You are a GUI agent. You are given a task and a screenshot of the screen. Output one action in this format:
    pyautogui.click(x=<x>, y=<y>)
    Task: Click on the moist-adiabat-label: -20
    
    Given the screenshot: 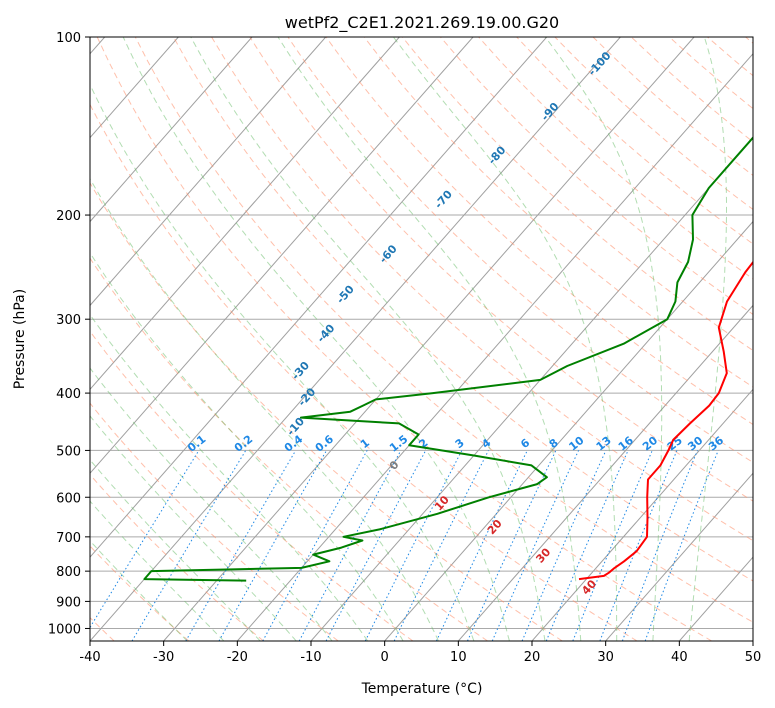 What is the action you would take?
    pyautogui.click(x=306, y=397)
    